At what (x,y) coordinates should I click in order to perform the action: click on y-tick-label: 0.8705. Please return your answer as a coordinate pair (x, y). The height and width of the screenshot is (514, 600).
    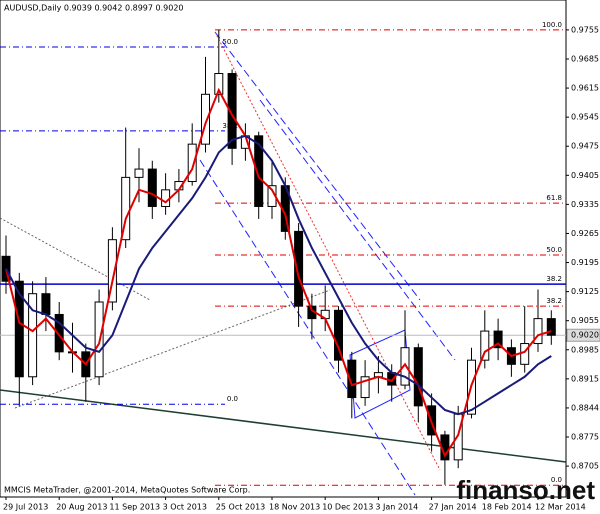
    Looking at the image, I should click on (585, 466).